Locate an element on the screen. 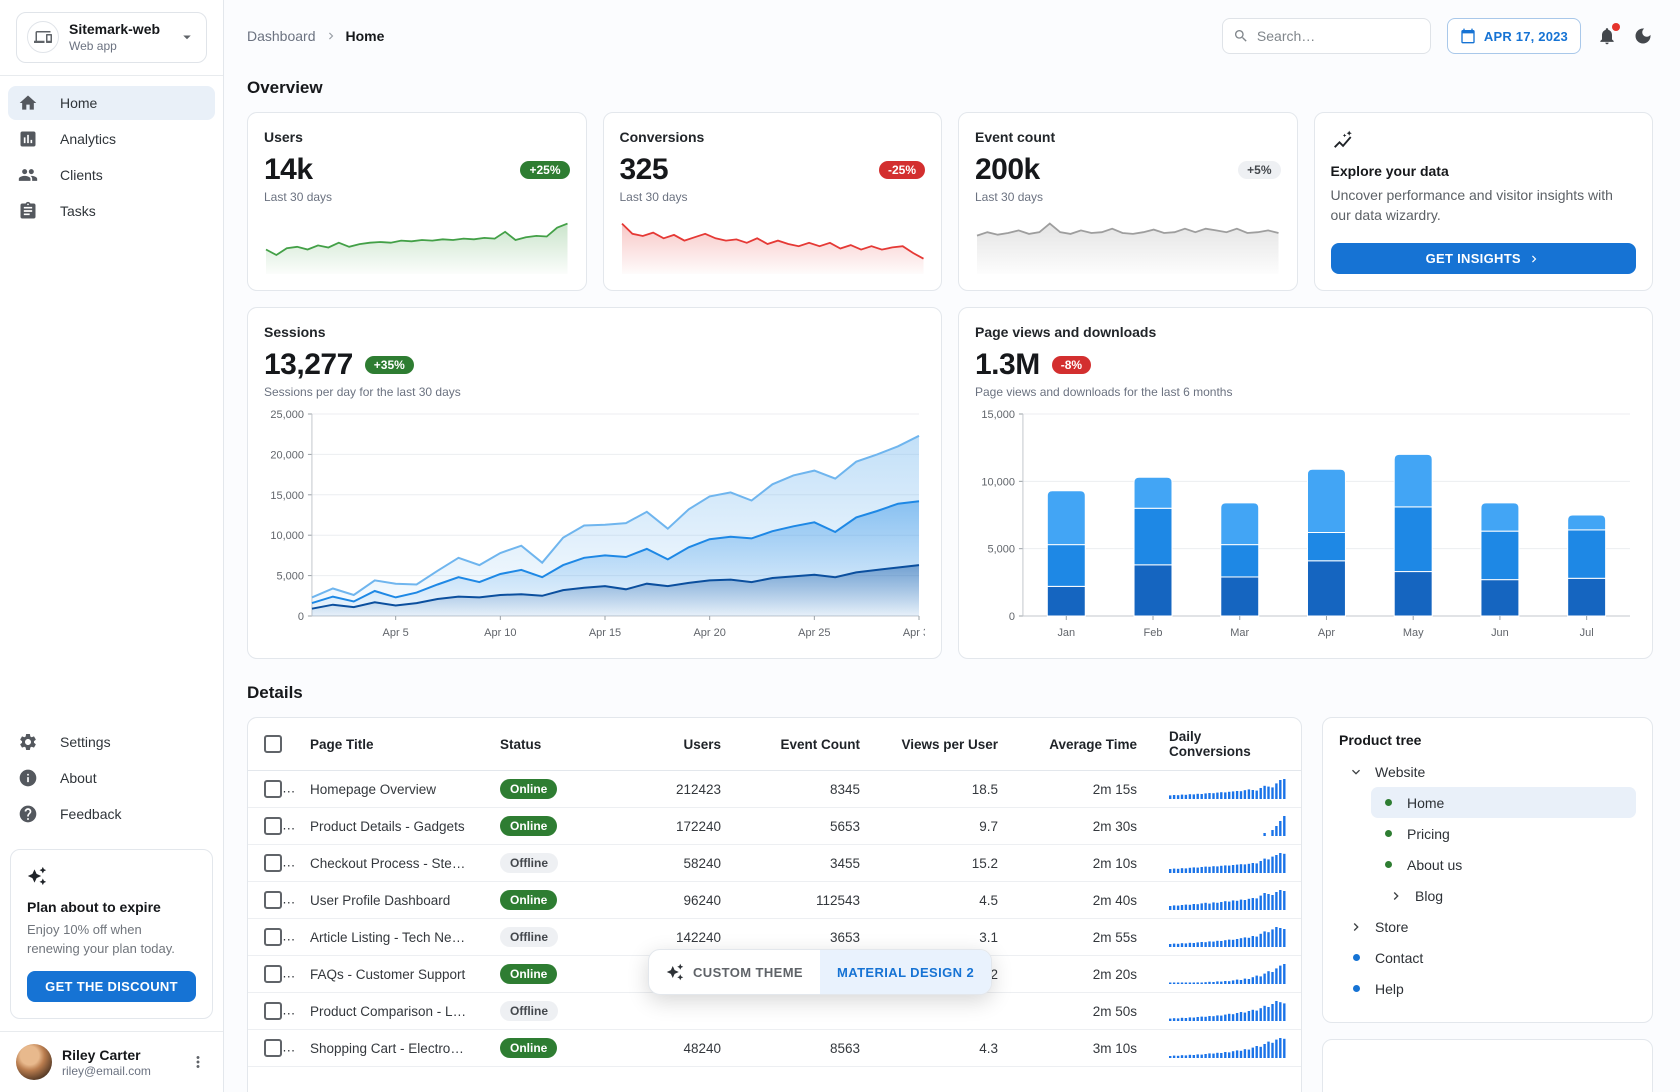 This screenshot has width=1680, height=1092. sidebar-item-settings: Settings is located at coordinates (111, 742).